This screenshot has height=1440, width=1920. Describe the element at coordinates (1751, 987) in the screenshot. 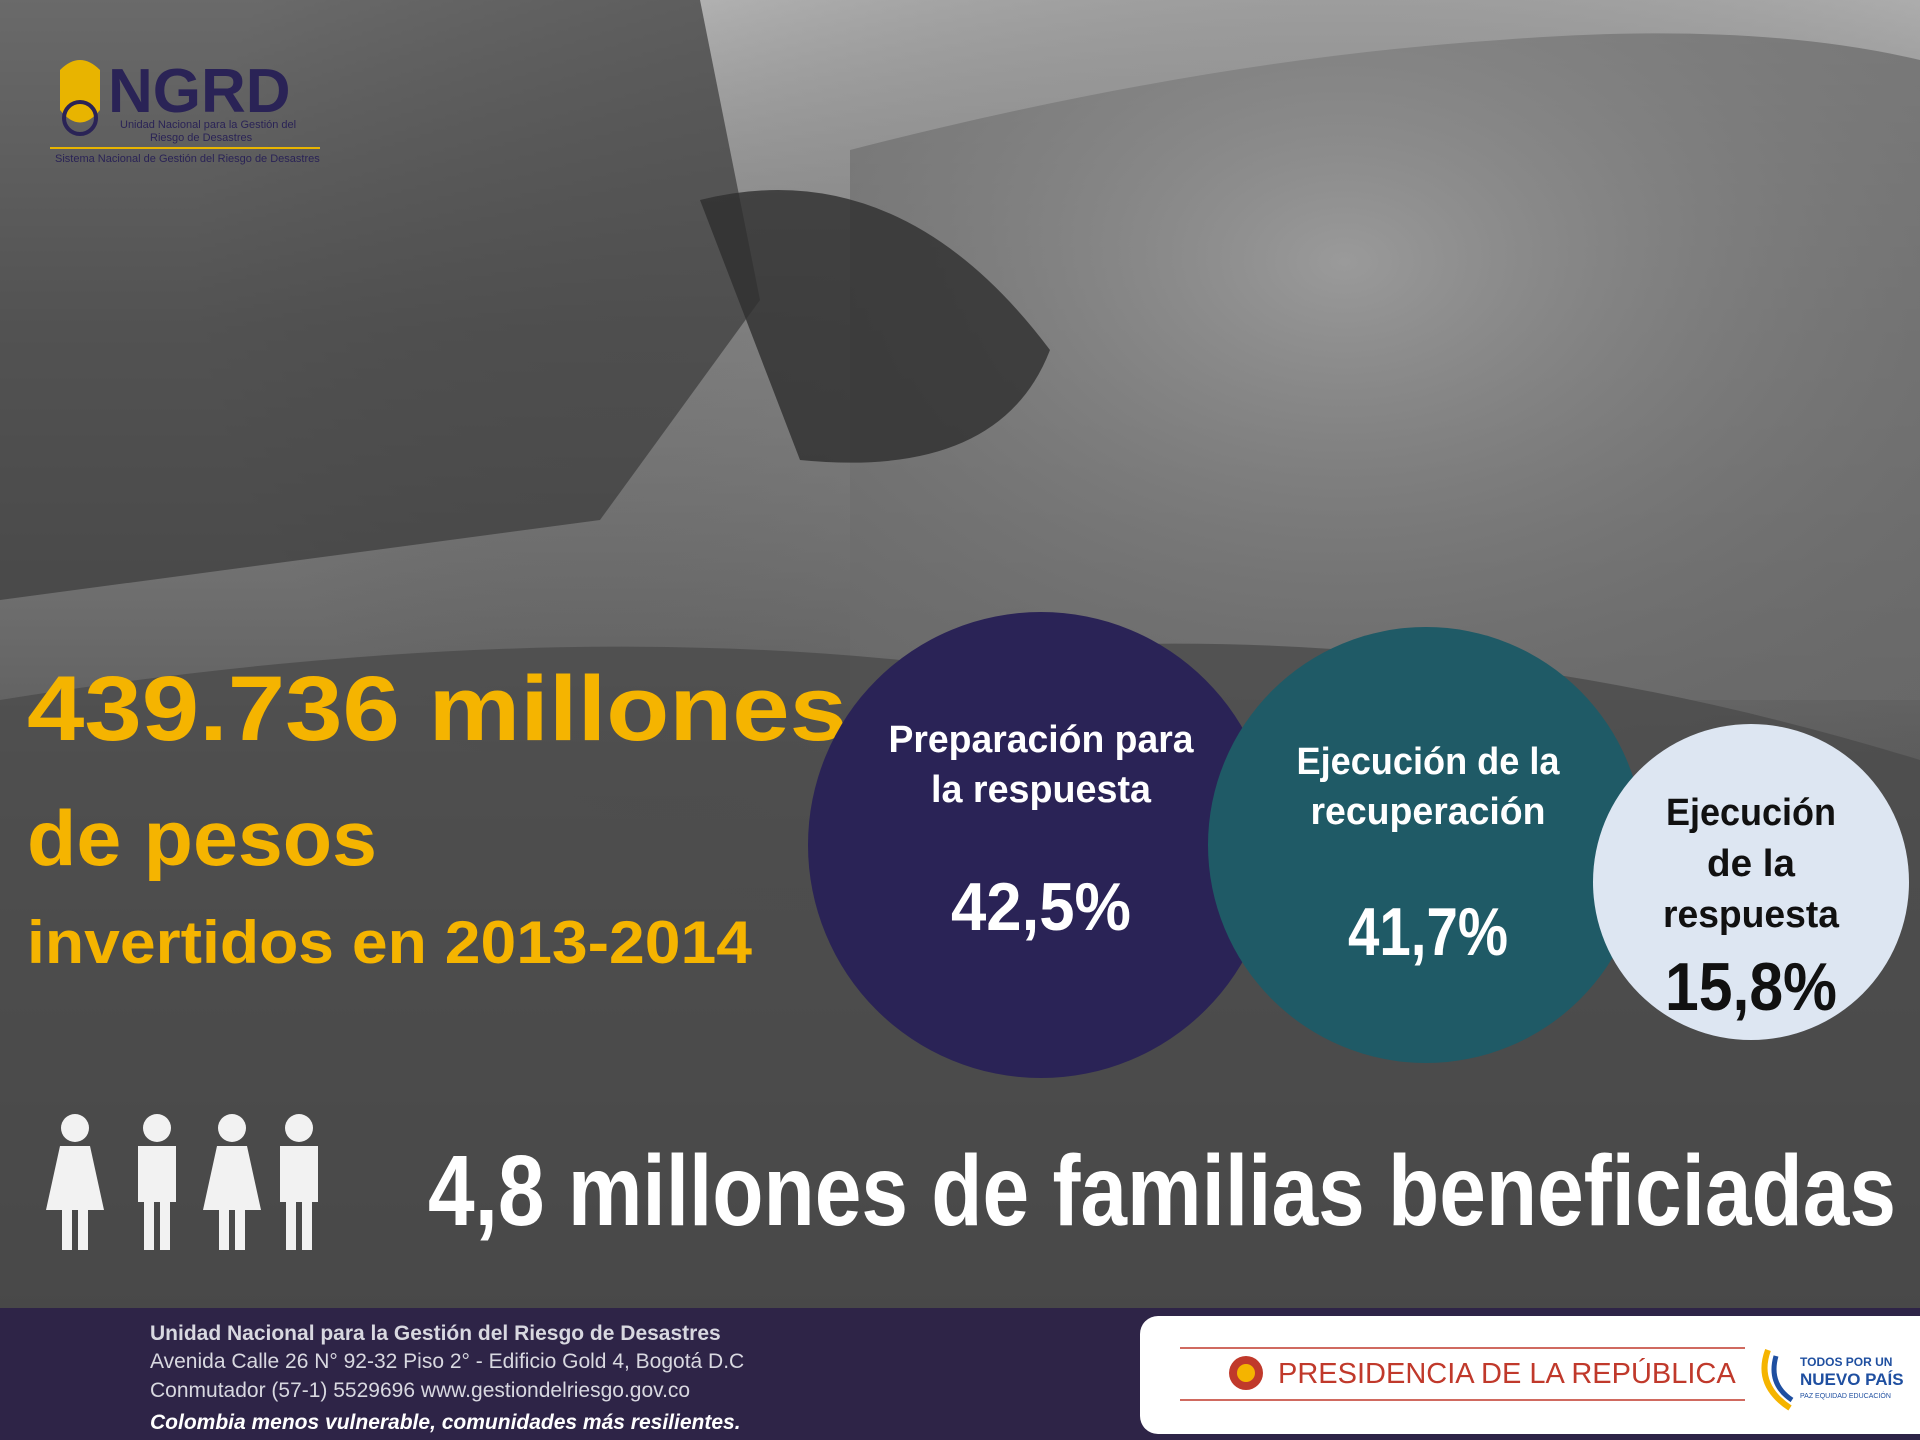

I see `segment-value: 15,8%` at that location.